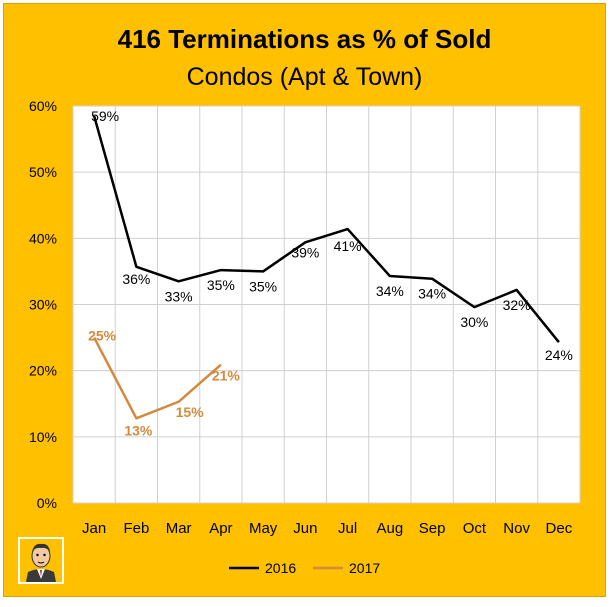 The image size is (614, 607). Describe the element at coordinates (517, 305) in the screenshot. I see `data-label: 32%` at that location.